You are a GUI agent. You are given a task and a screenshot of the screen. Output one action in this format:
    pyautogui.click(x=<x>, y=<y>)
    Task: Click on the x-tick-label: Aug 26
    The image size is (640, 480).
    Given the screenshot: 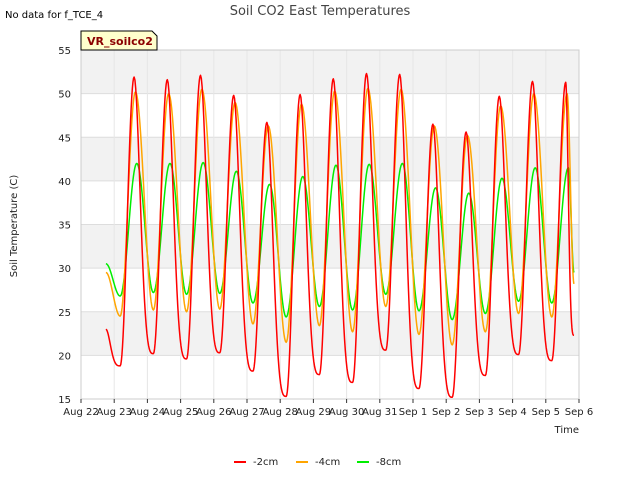 What is the action you would take?
    pyautogui.click(x=213, y=412)
    